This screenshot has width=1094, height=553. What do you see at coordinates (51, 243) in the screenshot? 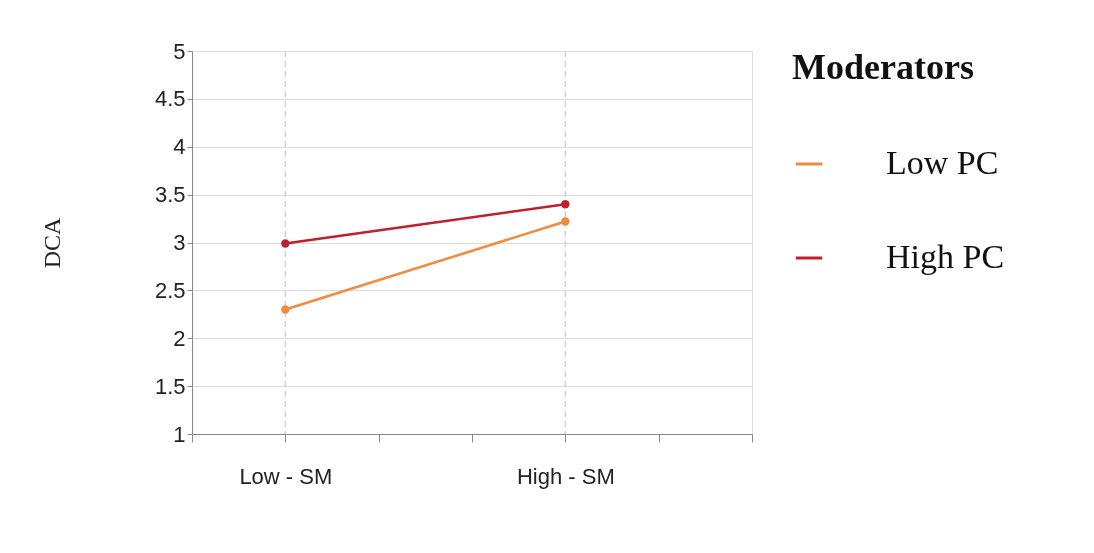
I see `y-axis-title: DCA` at bounding box center [51, 243].